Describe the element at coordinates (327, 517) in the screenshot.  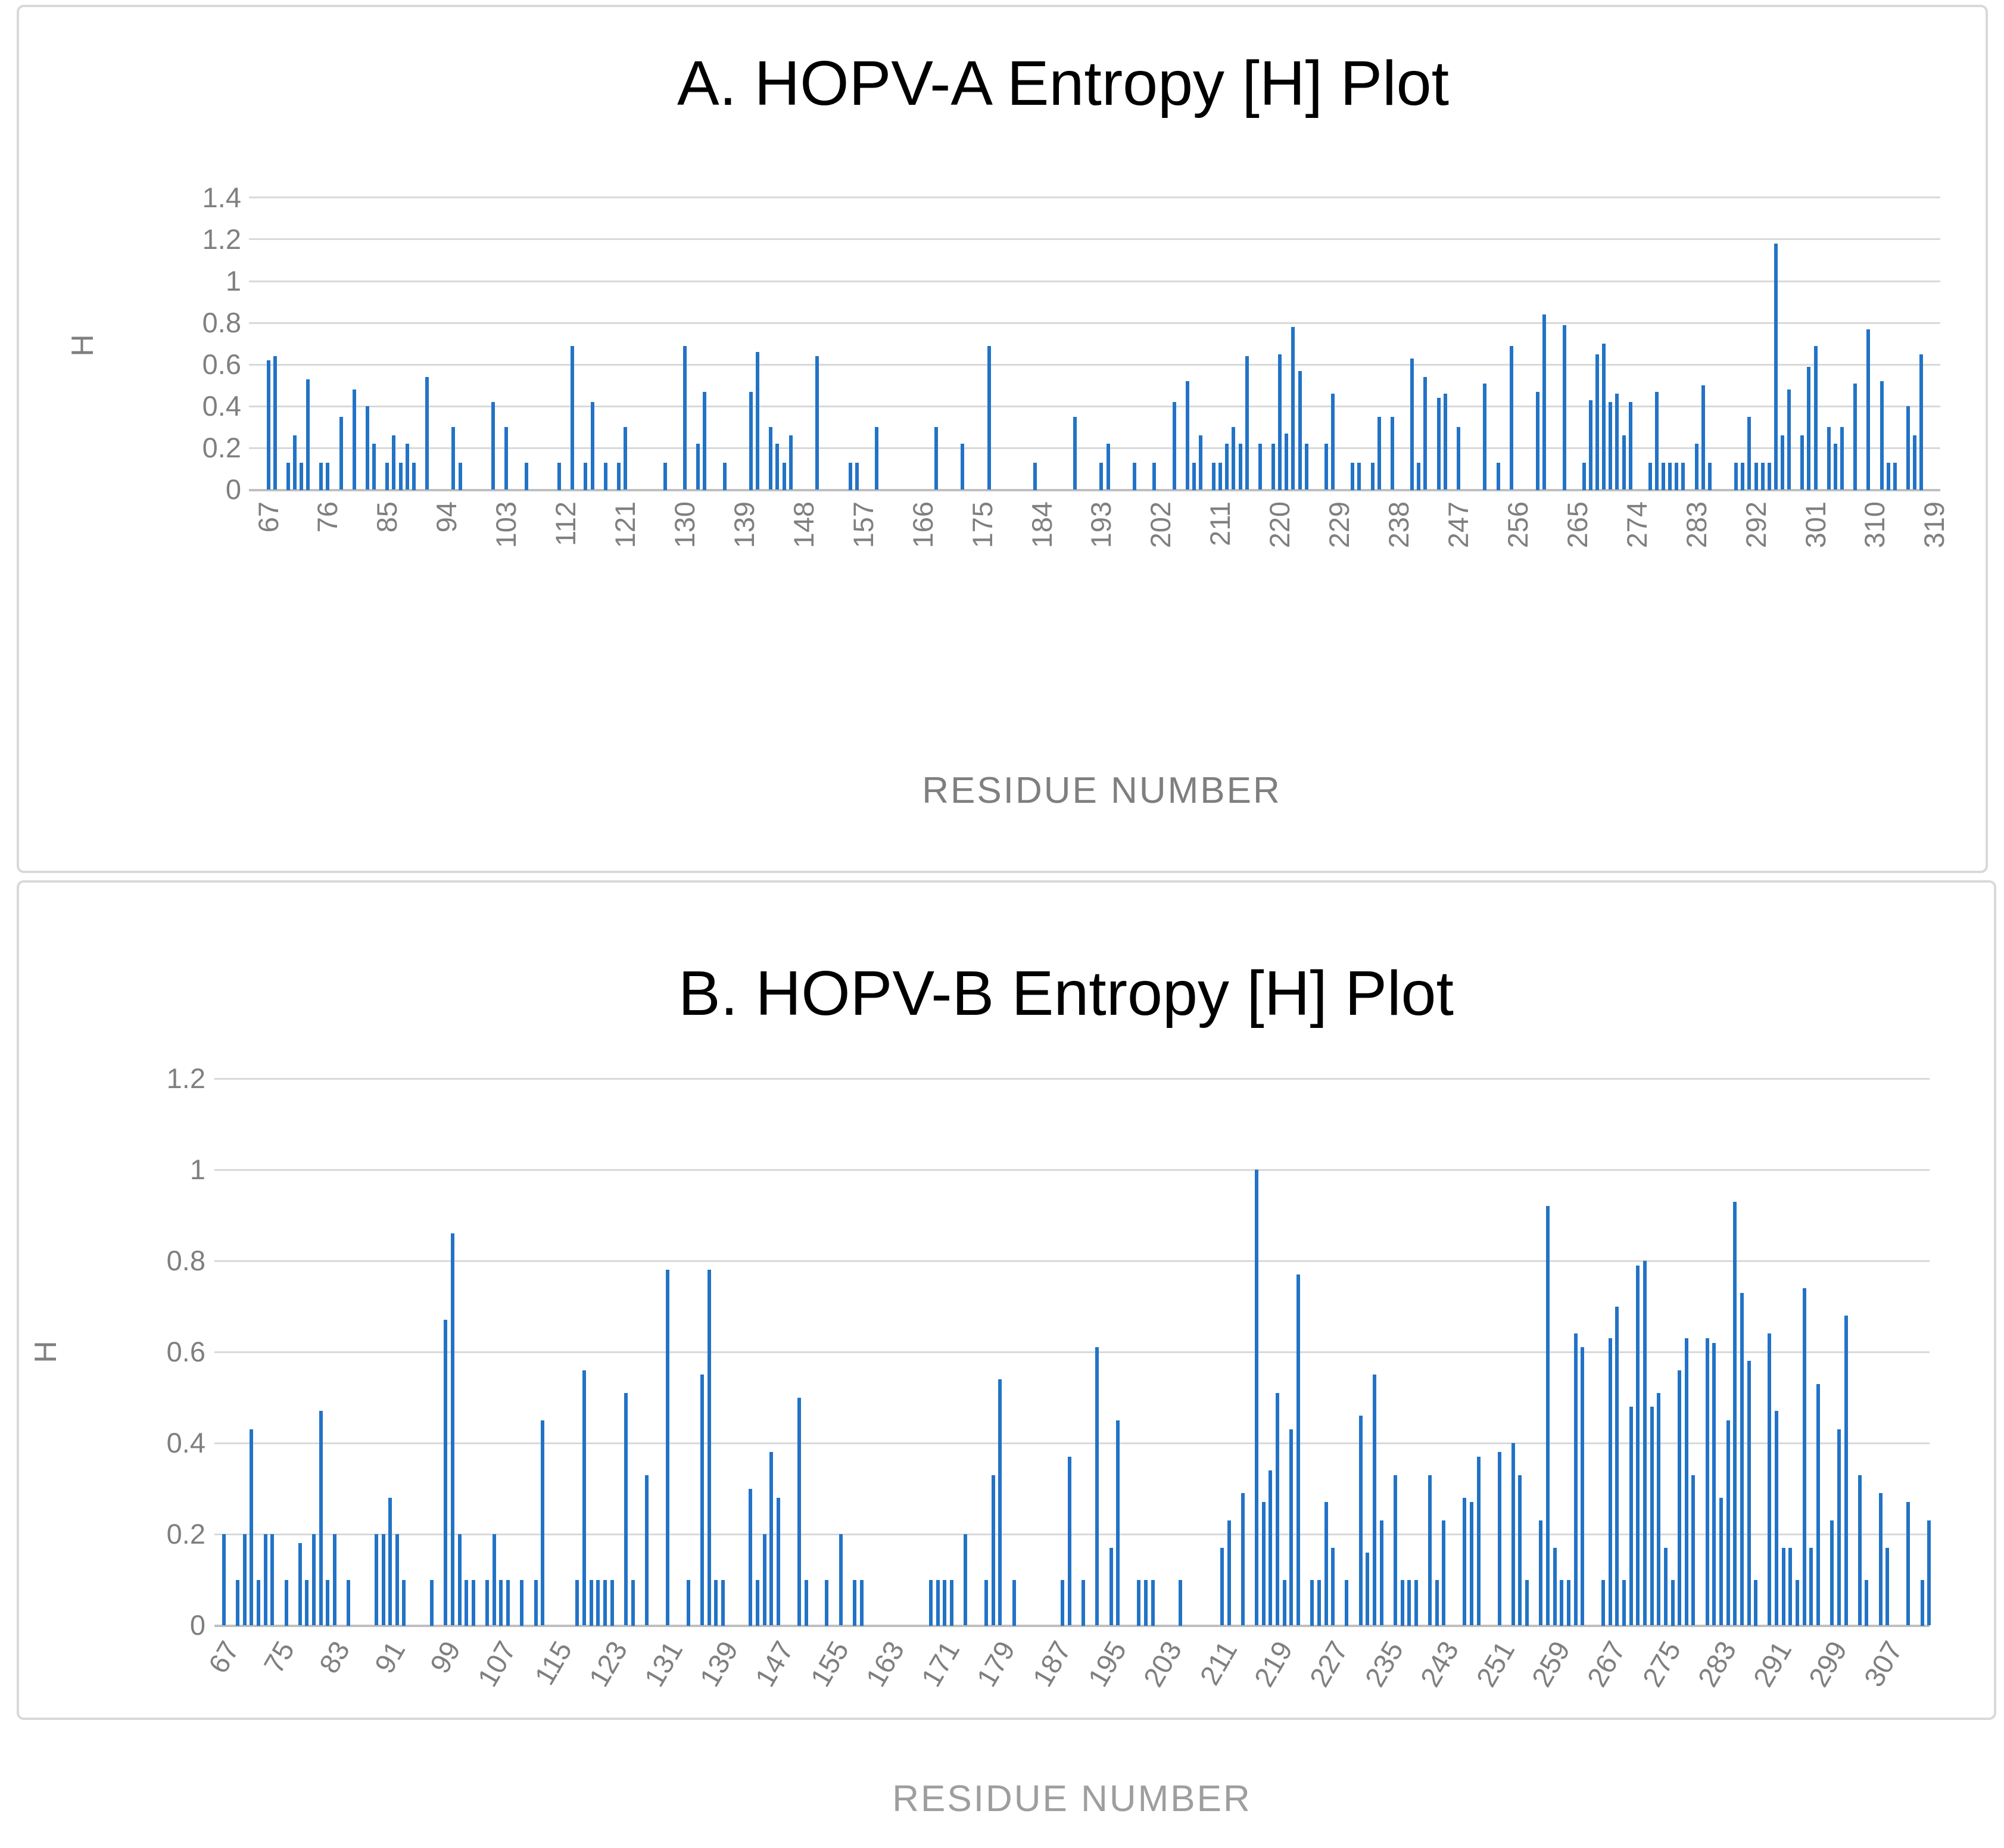
I see `x-tick-label: 76` at that location.